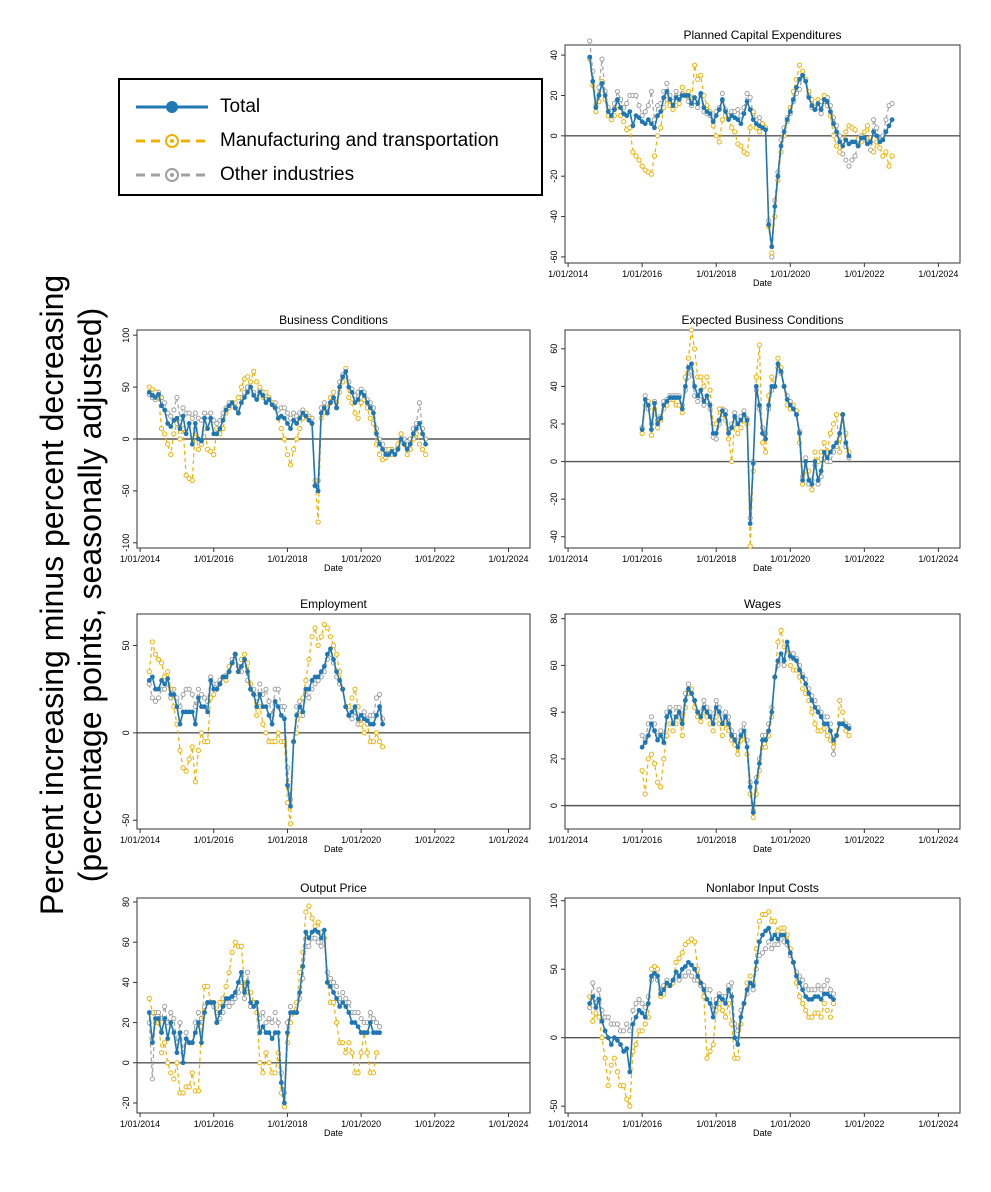  Describe the element at coordinates (762, 1133) in the screenshot. I see `x-axis-label: Date` at that location.